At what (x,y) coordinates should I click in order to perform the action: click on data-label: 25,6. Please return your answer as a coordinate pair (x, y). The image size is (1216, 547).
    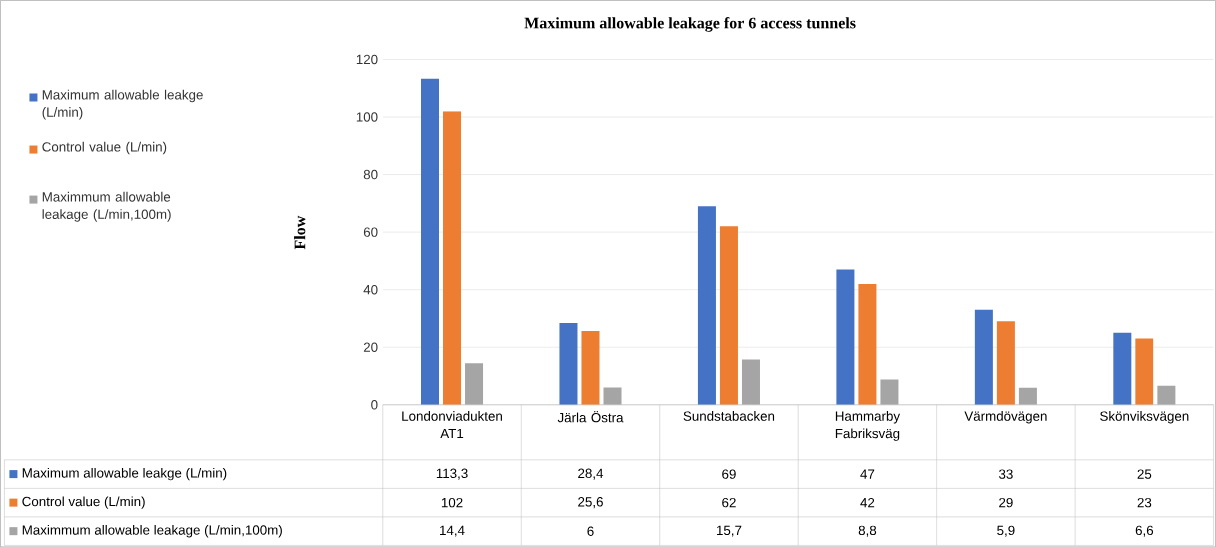
    Looking at the image, I should click on (590, 502).